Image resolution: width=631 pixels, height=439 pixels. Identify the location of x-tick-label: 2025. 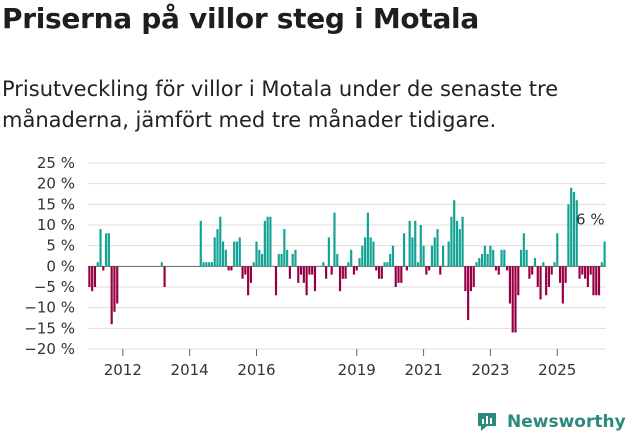
(557, 370).